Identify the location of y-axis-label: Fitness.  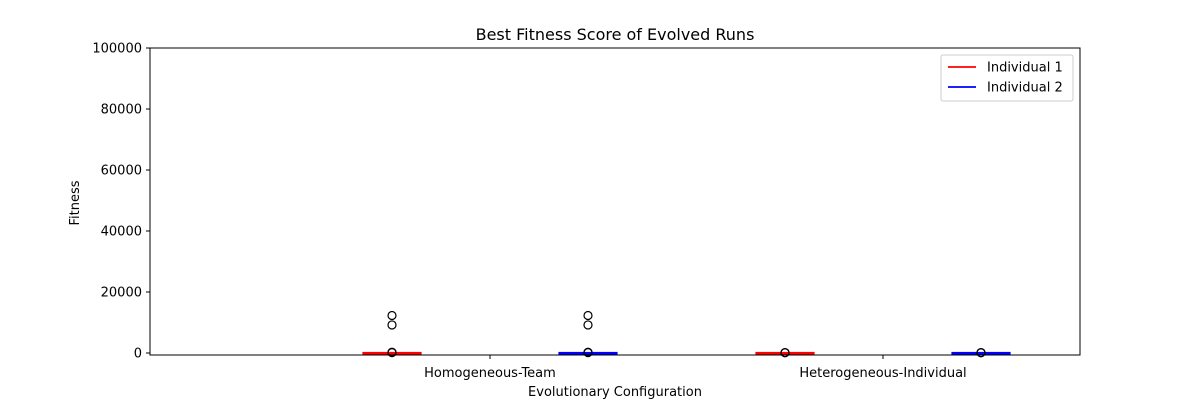
(75, 202).